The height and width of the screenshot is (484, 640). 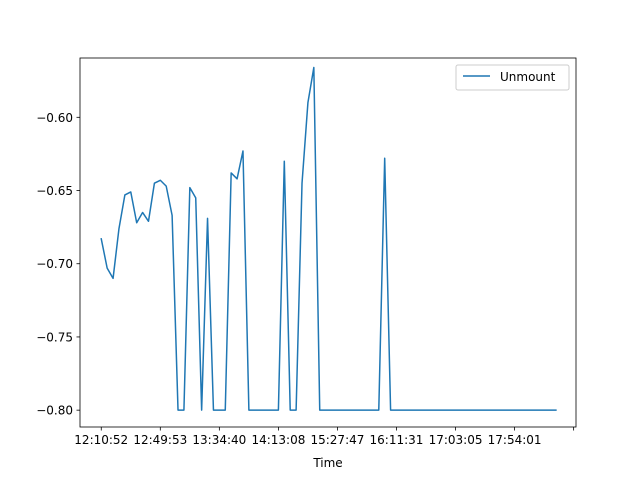 I want to click on x-tick-label: 17:54:01, so click(x=515, y=440).